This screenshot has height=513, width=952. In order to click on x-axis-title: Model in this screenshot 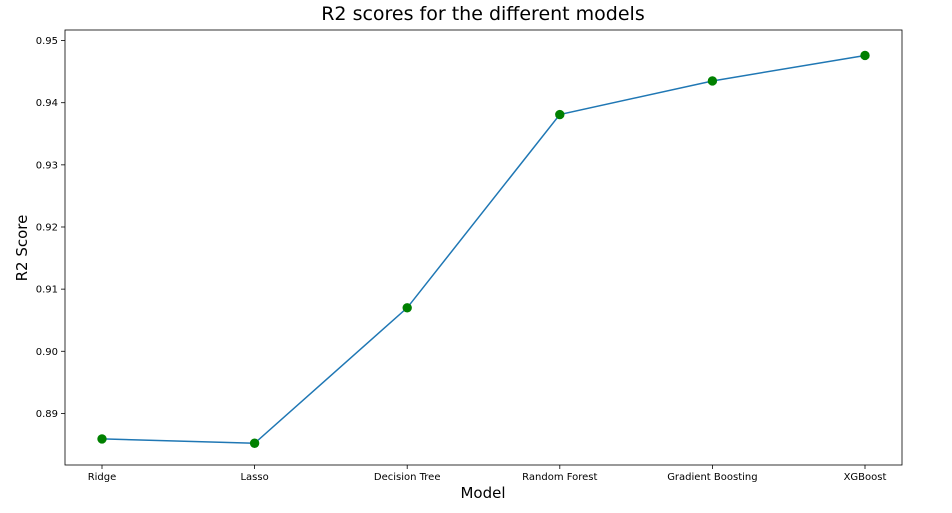, I will do `click(482, 493)`.